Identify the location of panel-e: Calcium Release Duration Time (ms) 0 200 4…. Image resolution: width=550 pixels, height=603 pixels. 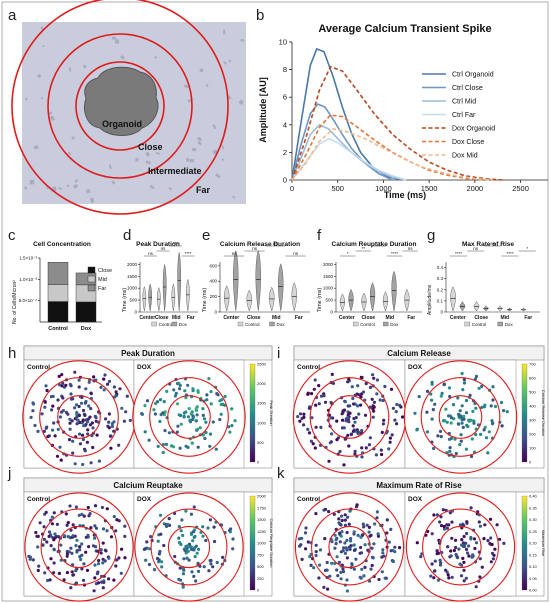
(256, 284).